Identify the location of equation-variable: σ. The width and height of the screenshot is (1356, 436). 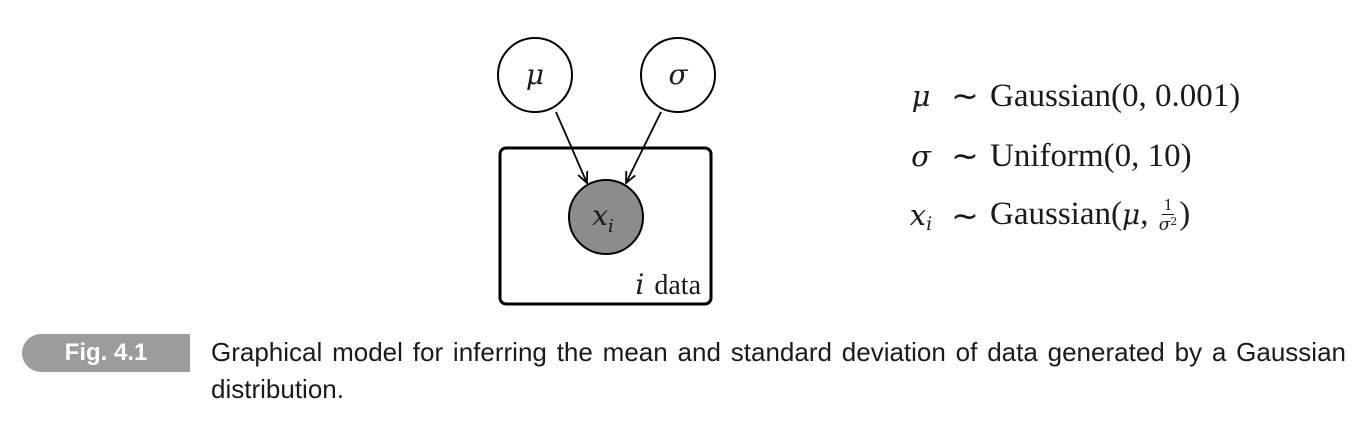
(921, 156).